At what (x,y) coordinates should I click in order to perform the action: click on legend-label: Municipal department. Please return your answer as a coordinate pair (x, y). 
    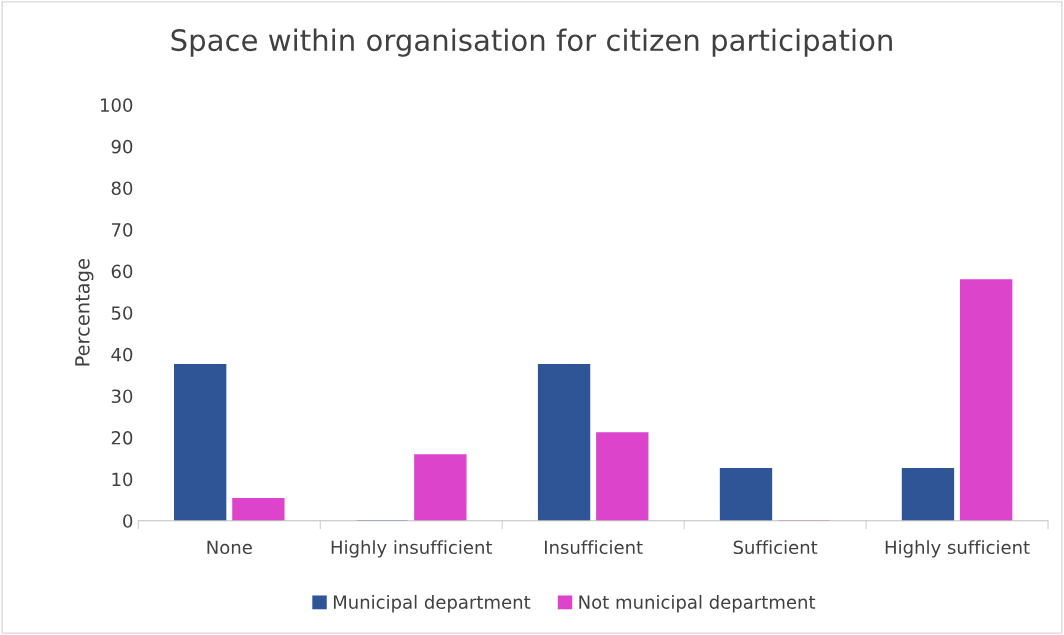
    Looking at the image, I should click on (432, 603).